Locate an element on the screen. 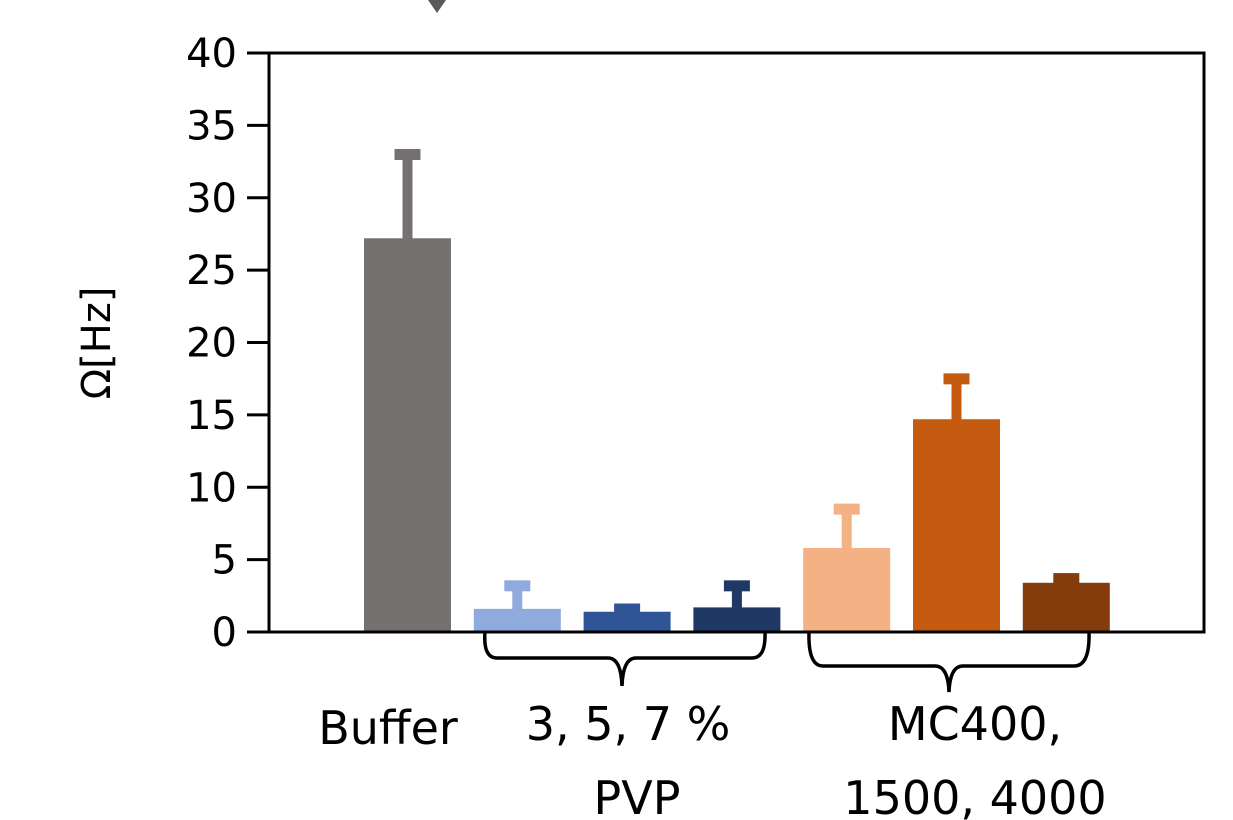  group-label-pvp-line1: 3, 5, 7 % is located at coordinates (628, 724).